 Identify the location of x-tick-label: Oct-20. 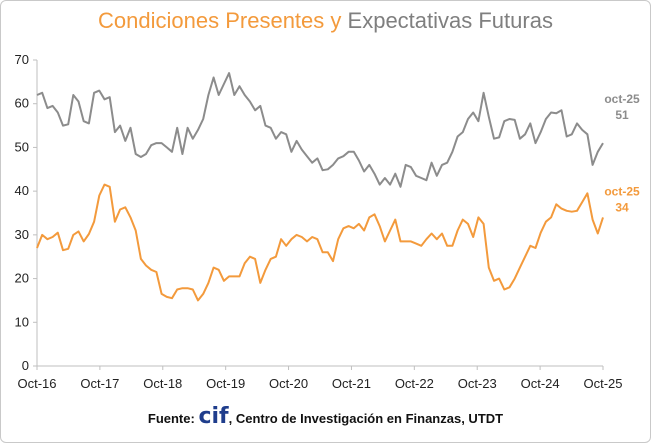
(288, 383).